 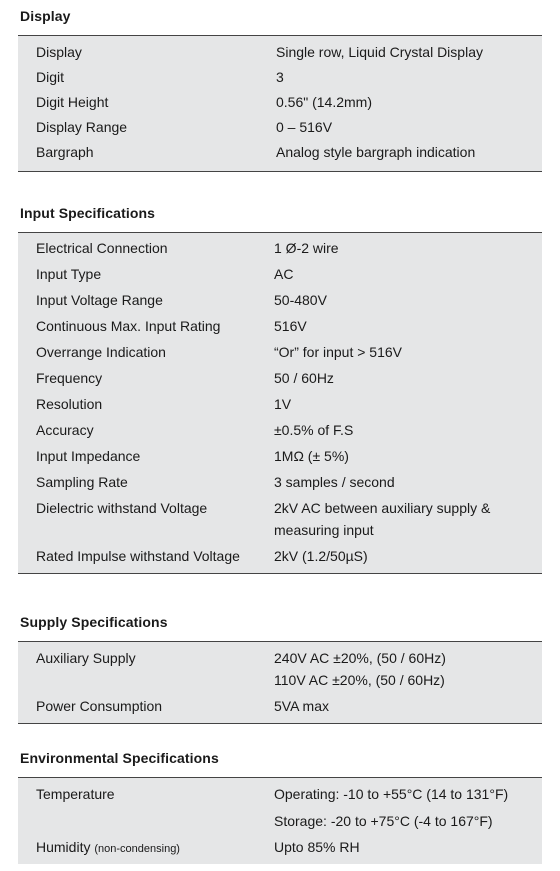 I want to click on spec-value-line: 240V AC ±20%, (50 / 60Hz), so click(x=360, y=658).